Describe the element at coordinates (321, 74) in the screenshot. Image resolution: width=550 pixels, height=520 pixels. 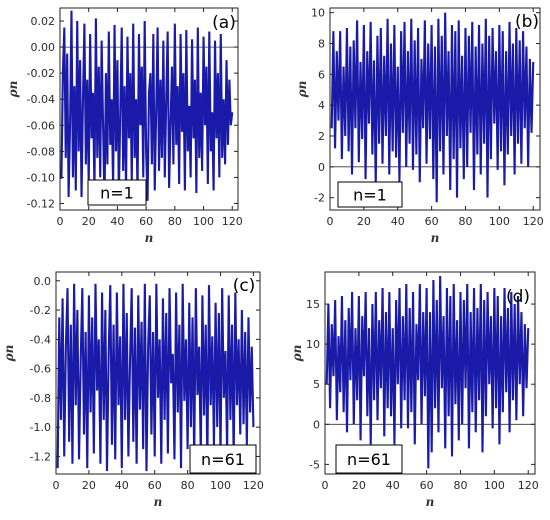
I see `y-tick-label: 6` at that location.